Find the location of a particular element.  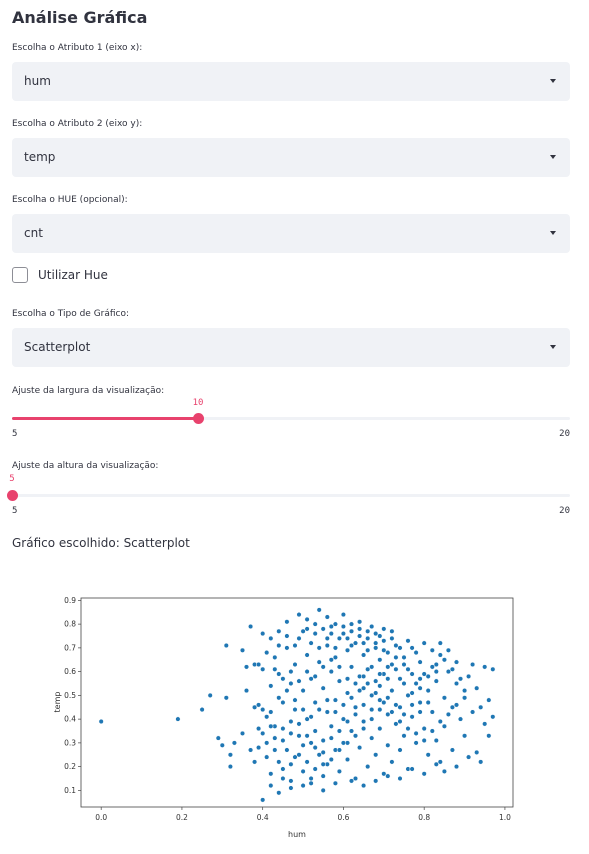

width-slider-value: 10 is located at coordinates (198, 403).